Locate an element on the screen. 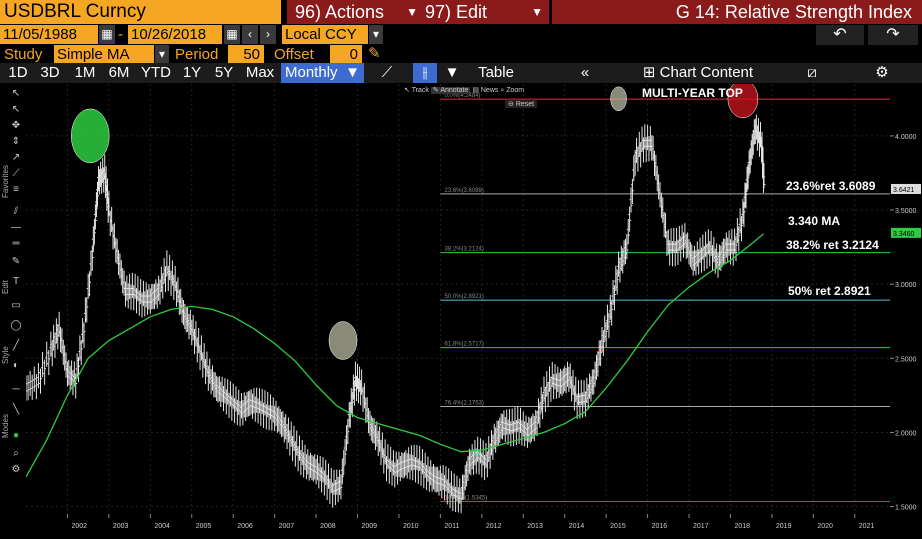  brush-icon: ╱ is located at coordinates (16, 345).